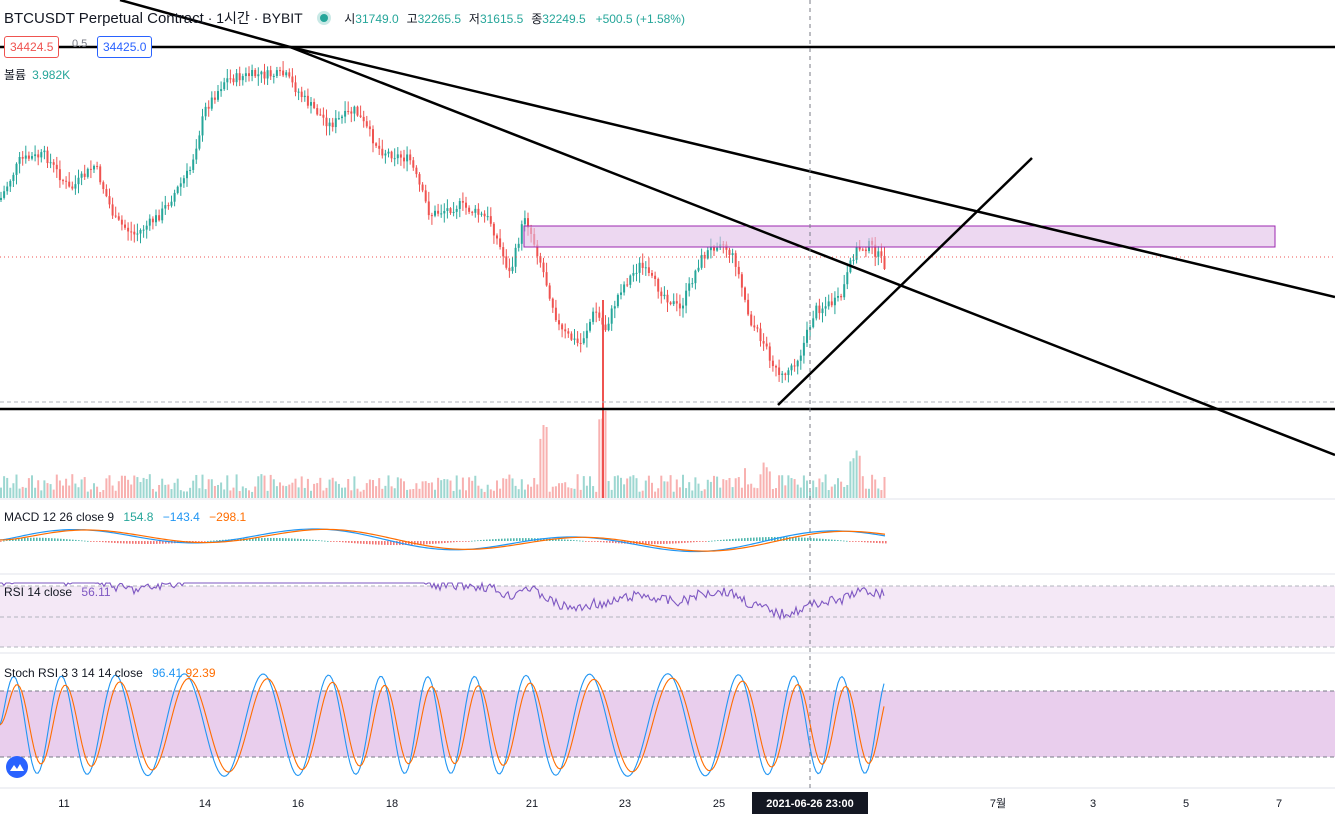 The width and height of the screenshot is (1335, 821). What do you see at coordinates (282, 18) in the screenshot?
I see `exchange-label: BYBIT` at bounding box center [282, 18].